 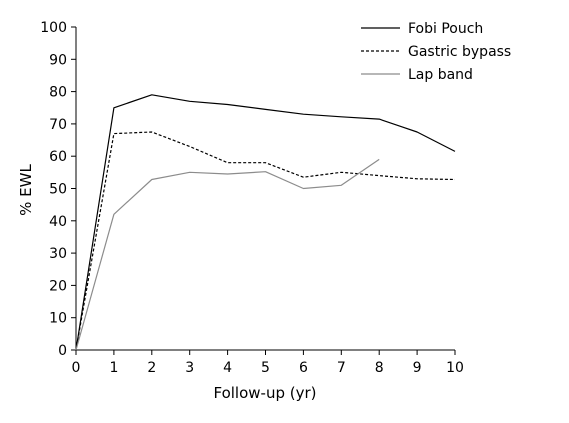 I want to click on x-tick-label: 8, so click(x=379, y=368).